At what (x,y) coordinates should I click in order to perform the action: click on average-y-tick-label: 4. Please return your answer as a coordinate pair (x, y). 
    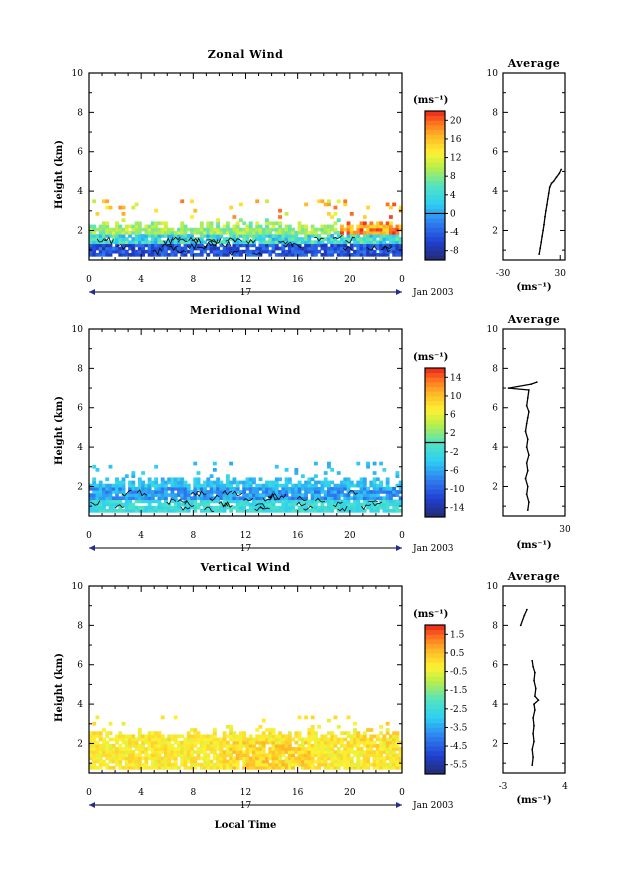
    Looking at the image, I should click on (495, 192).